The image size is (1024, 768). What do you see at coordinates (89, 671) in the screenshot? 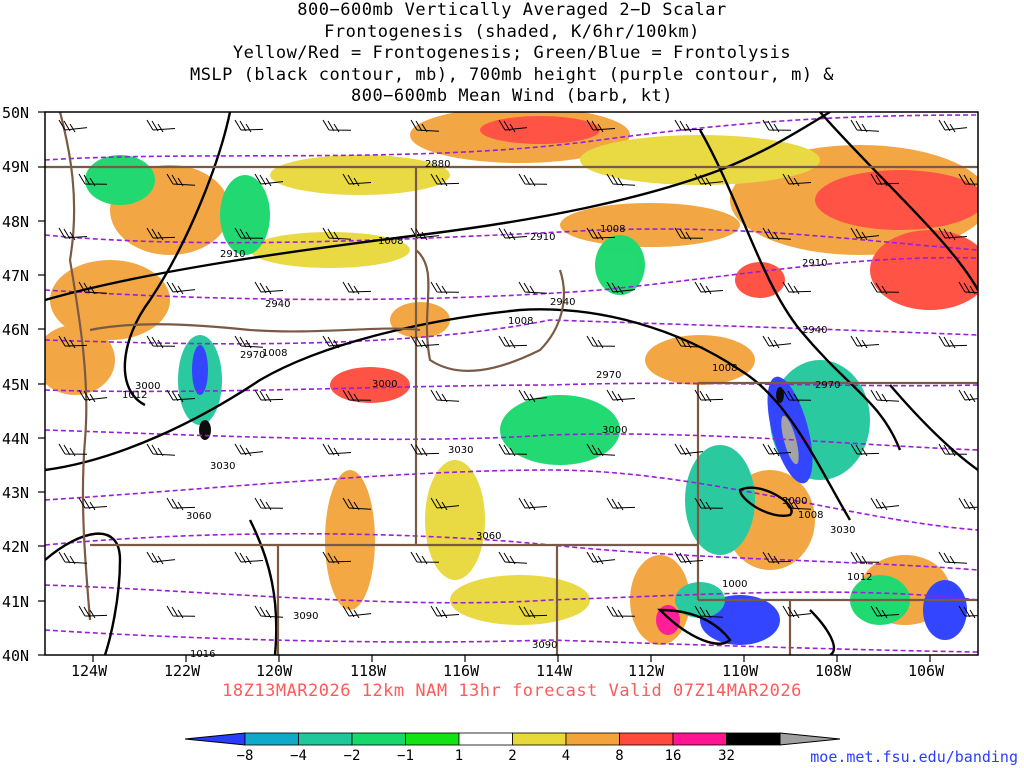
I see `lon-label: 124W` at bounding box center [89, 671].